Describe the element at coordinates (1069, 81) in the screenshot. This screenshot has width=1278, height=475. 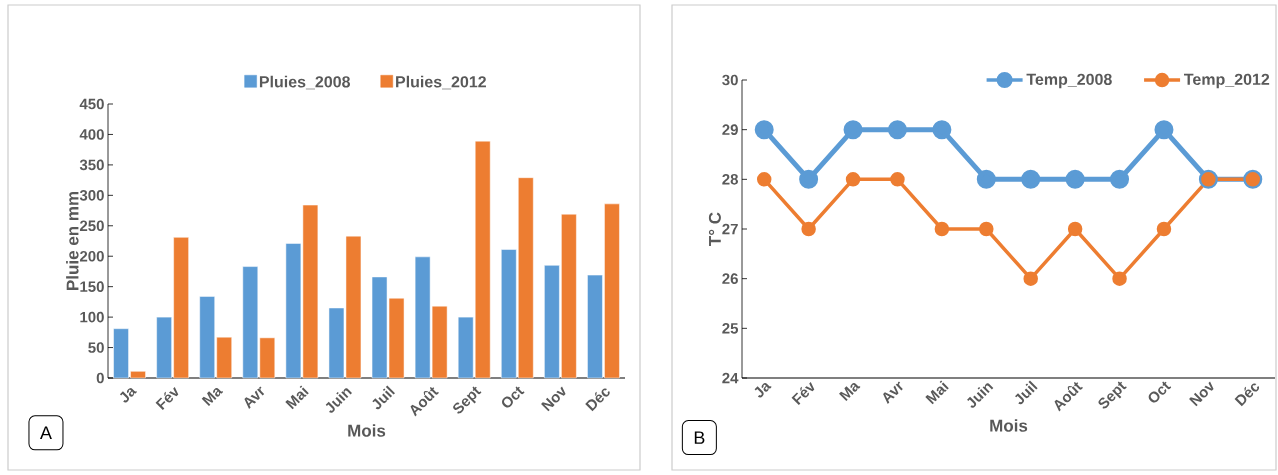
I see `legend-label: Temp_2008` at that location.